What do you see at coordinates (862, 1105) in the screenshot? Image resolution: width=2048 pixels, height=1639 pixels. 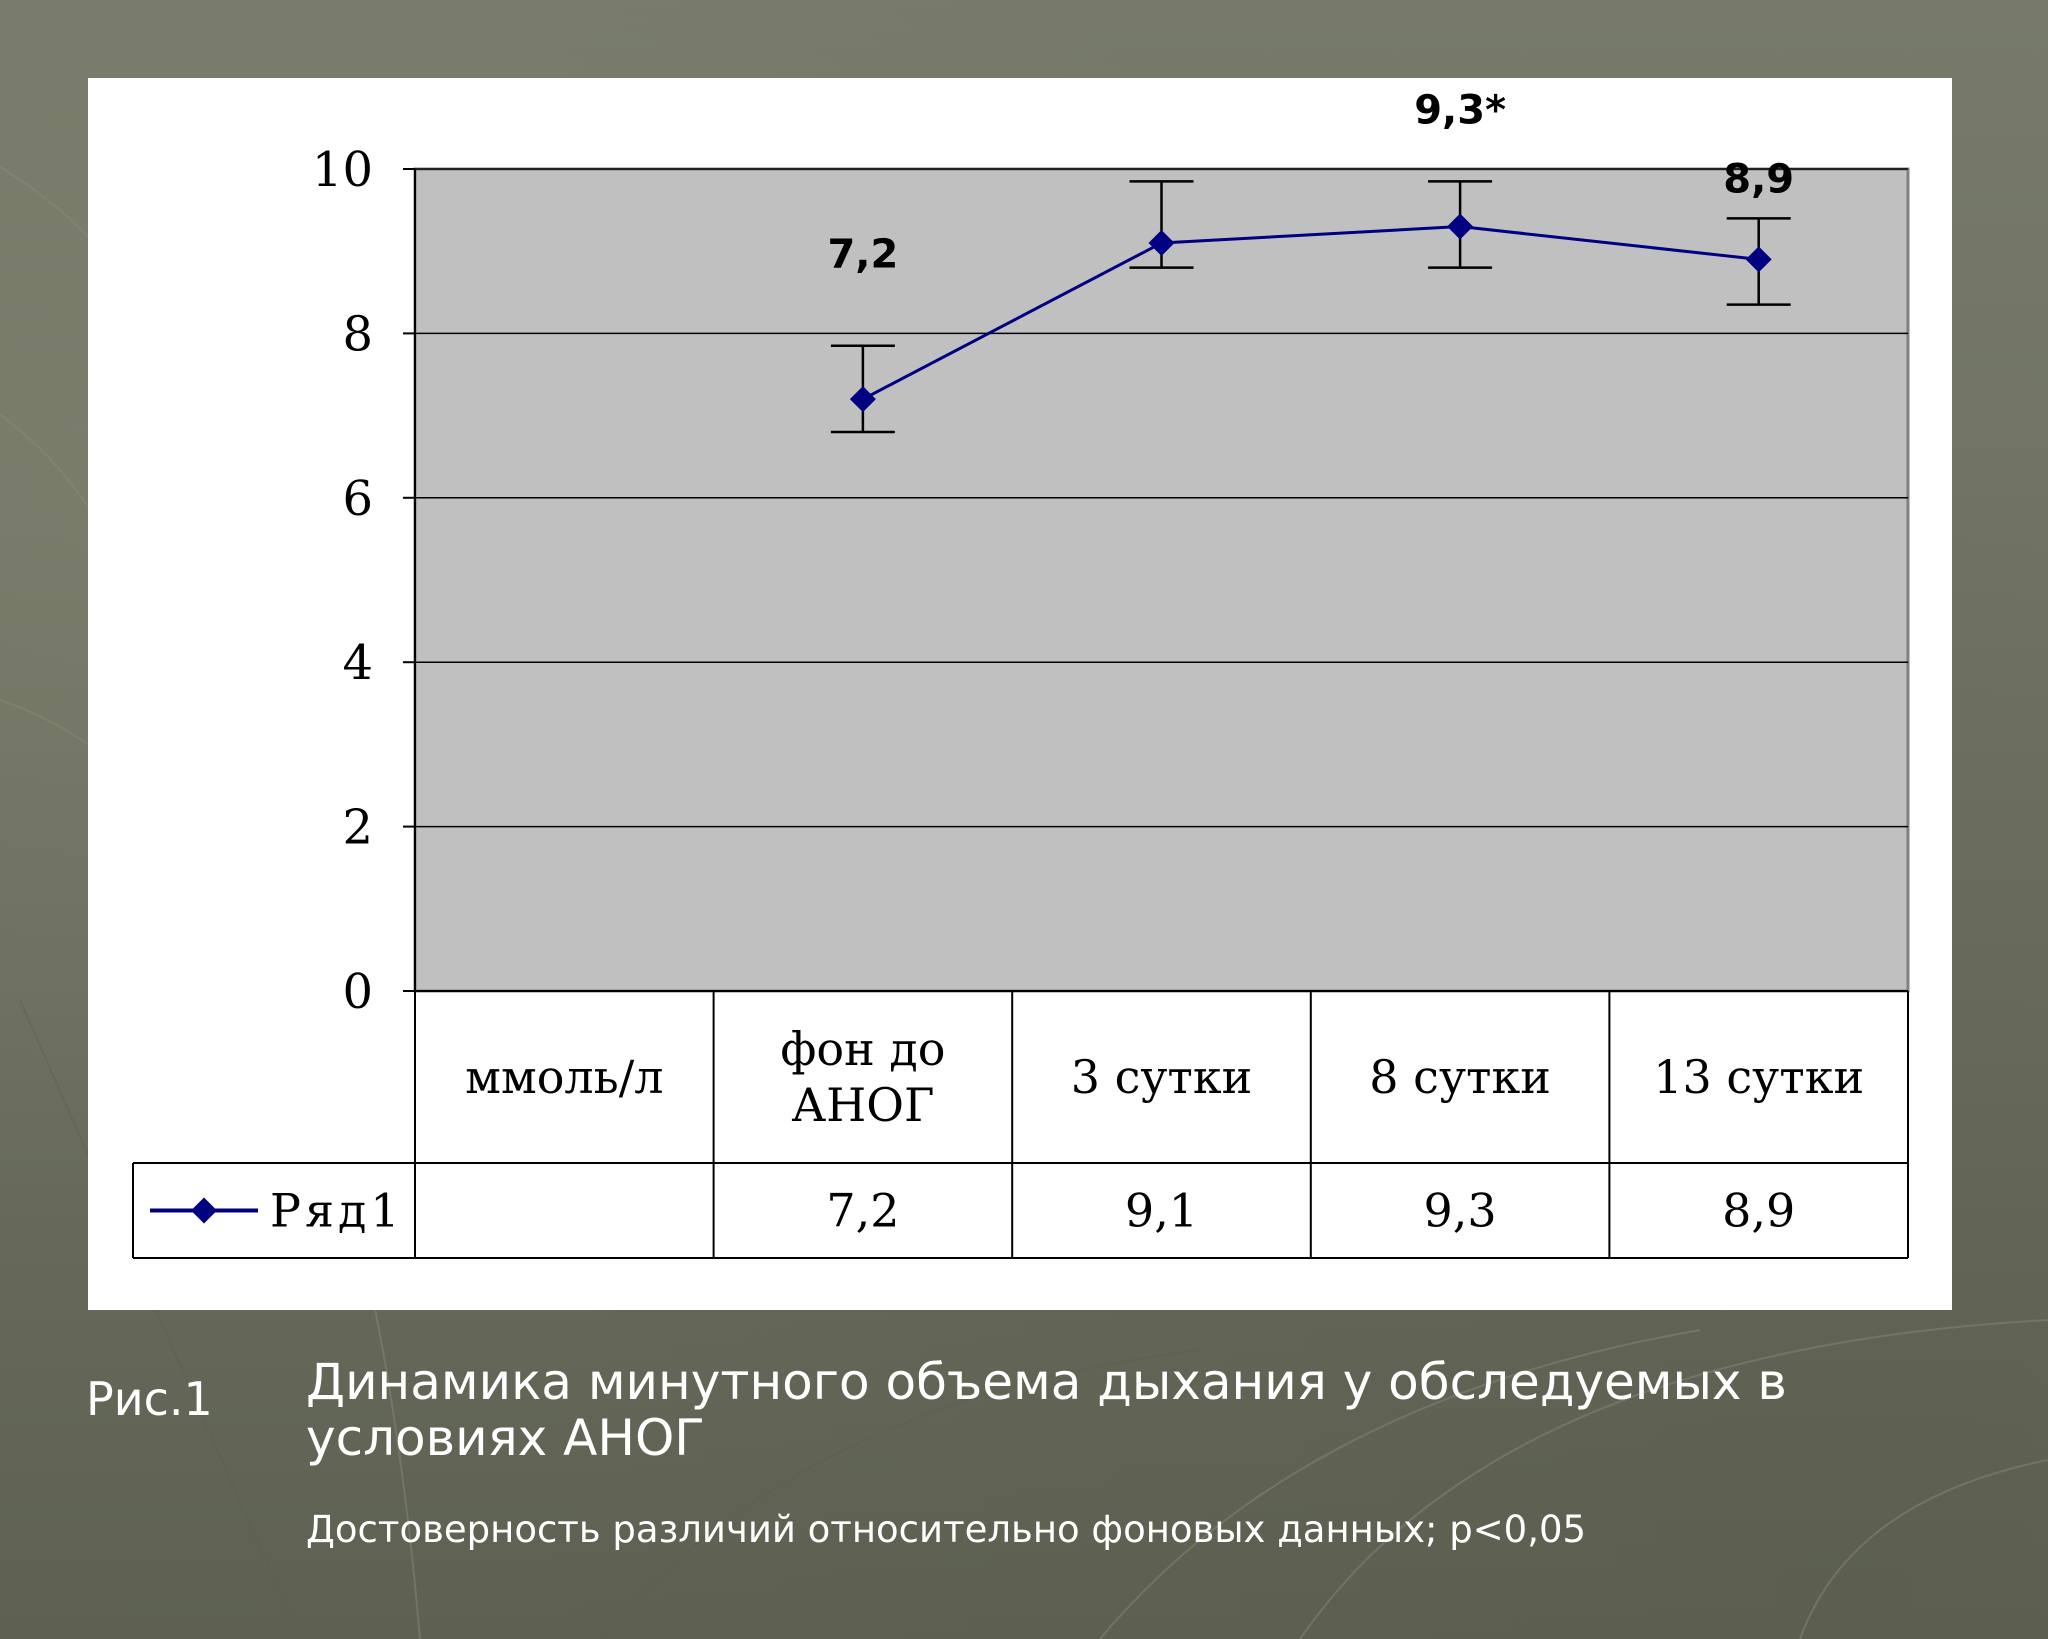 I see `table-category-header: АНОГ` at bounding box center [862, 1105].